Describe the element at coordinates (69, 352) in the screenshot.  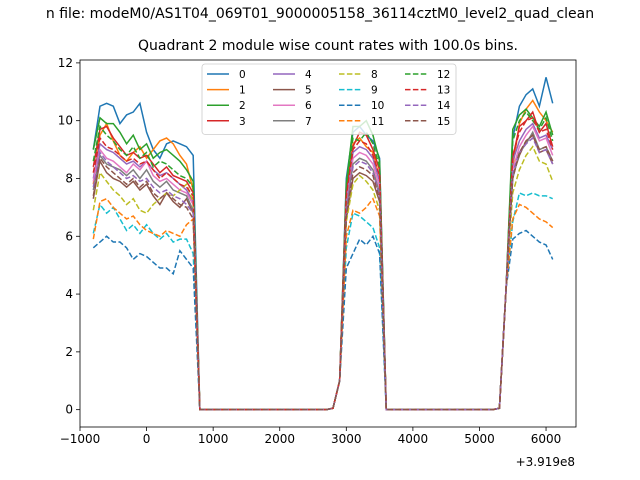
I see `y-tick-label: 2` at that location.